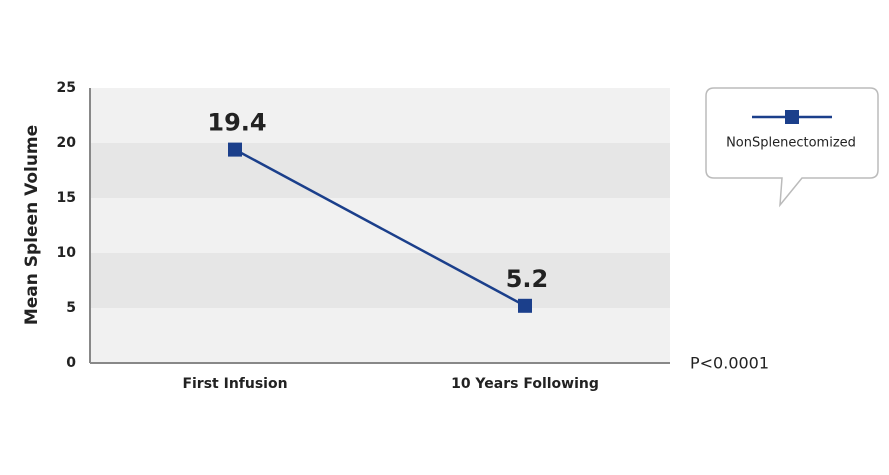 Image resolution: width=889 pixels, height=475 pixels. Describe the element at coordinates (234, 384) in the screenshot. I see `x-tick-label: First Infusion` at that location.